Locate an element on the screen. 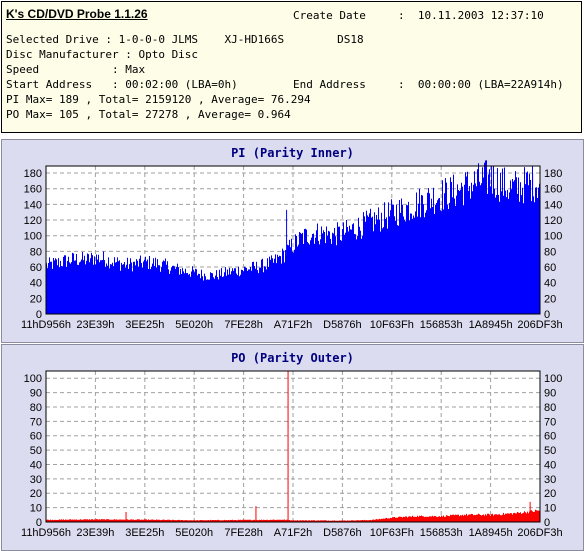  pi-x-tick: 1A8945h is located at coordinates (491, 325).